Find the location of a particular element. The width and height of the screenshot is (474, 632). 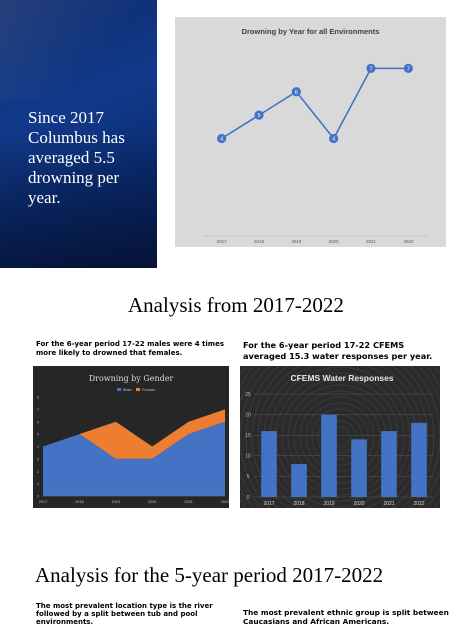

series-line is located at coordinates (315, 103).